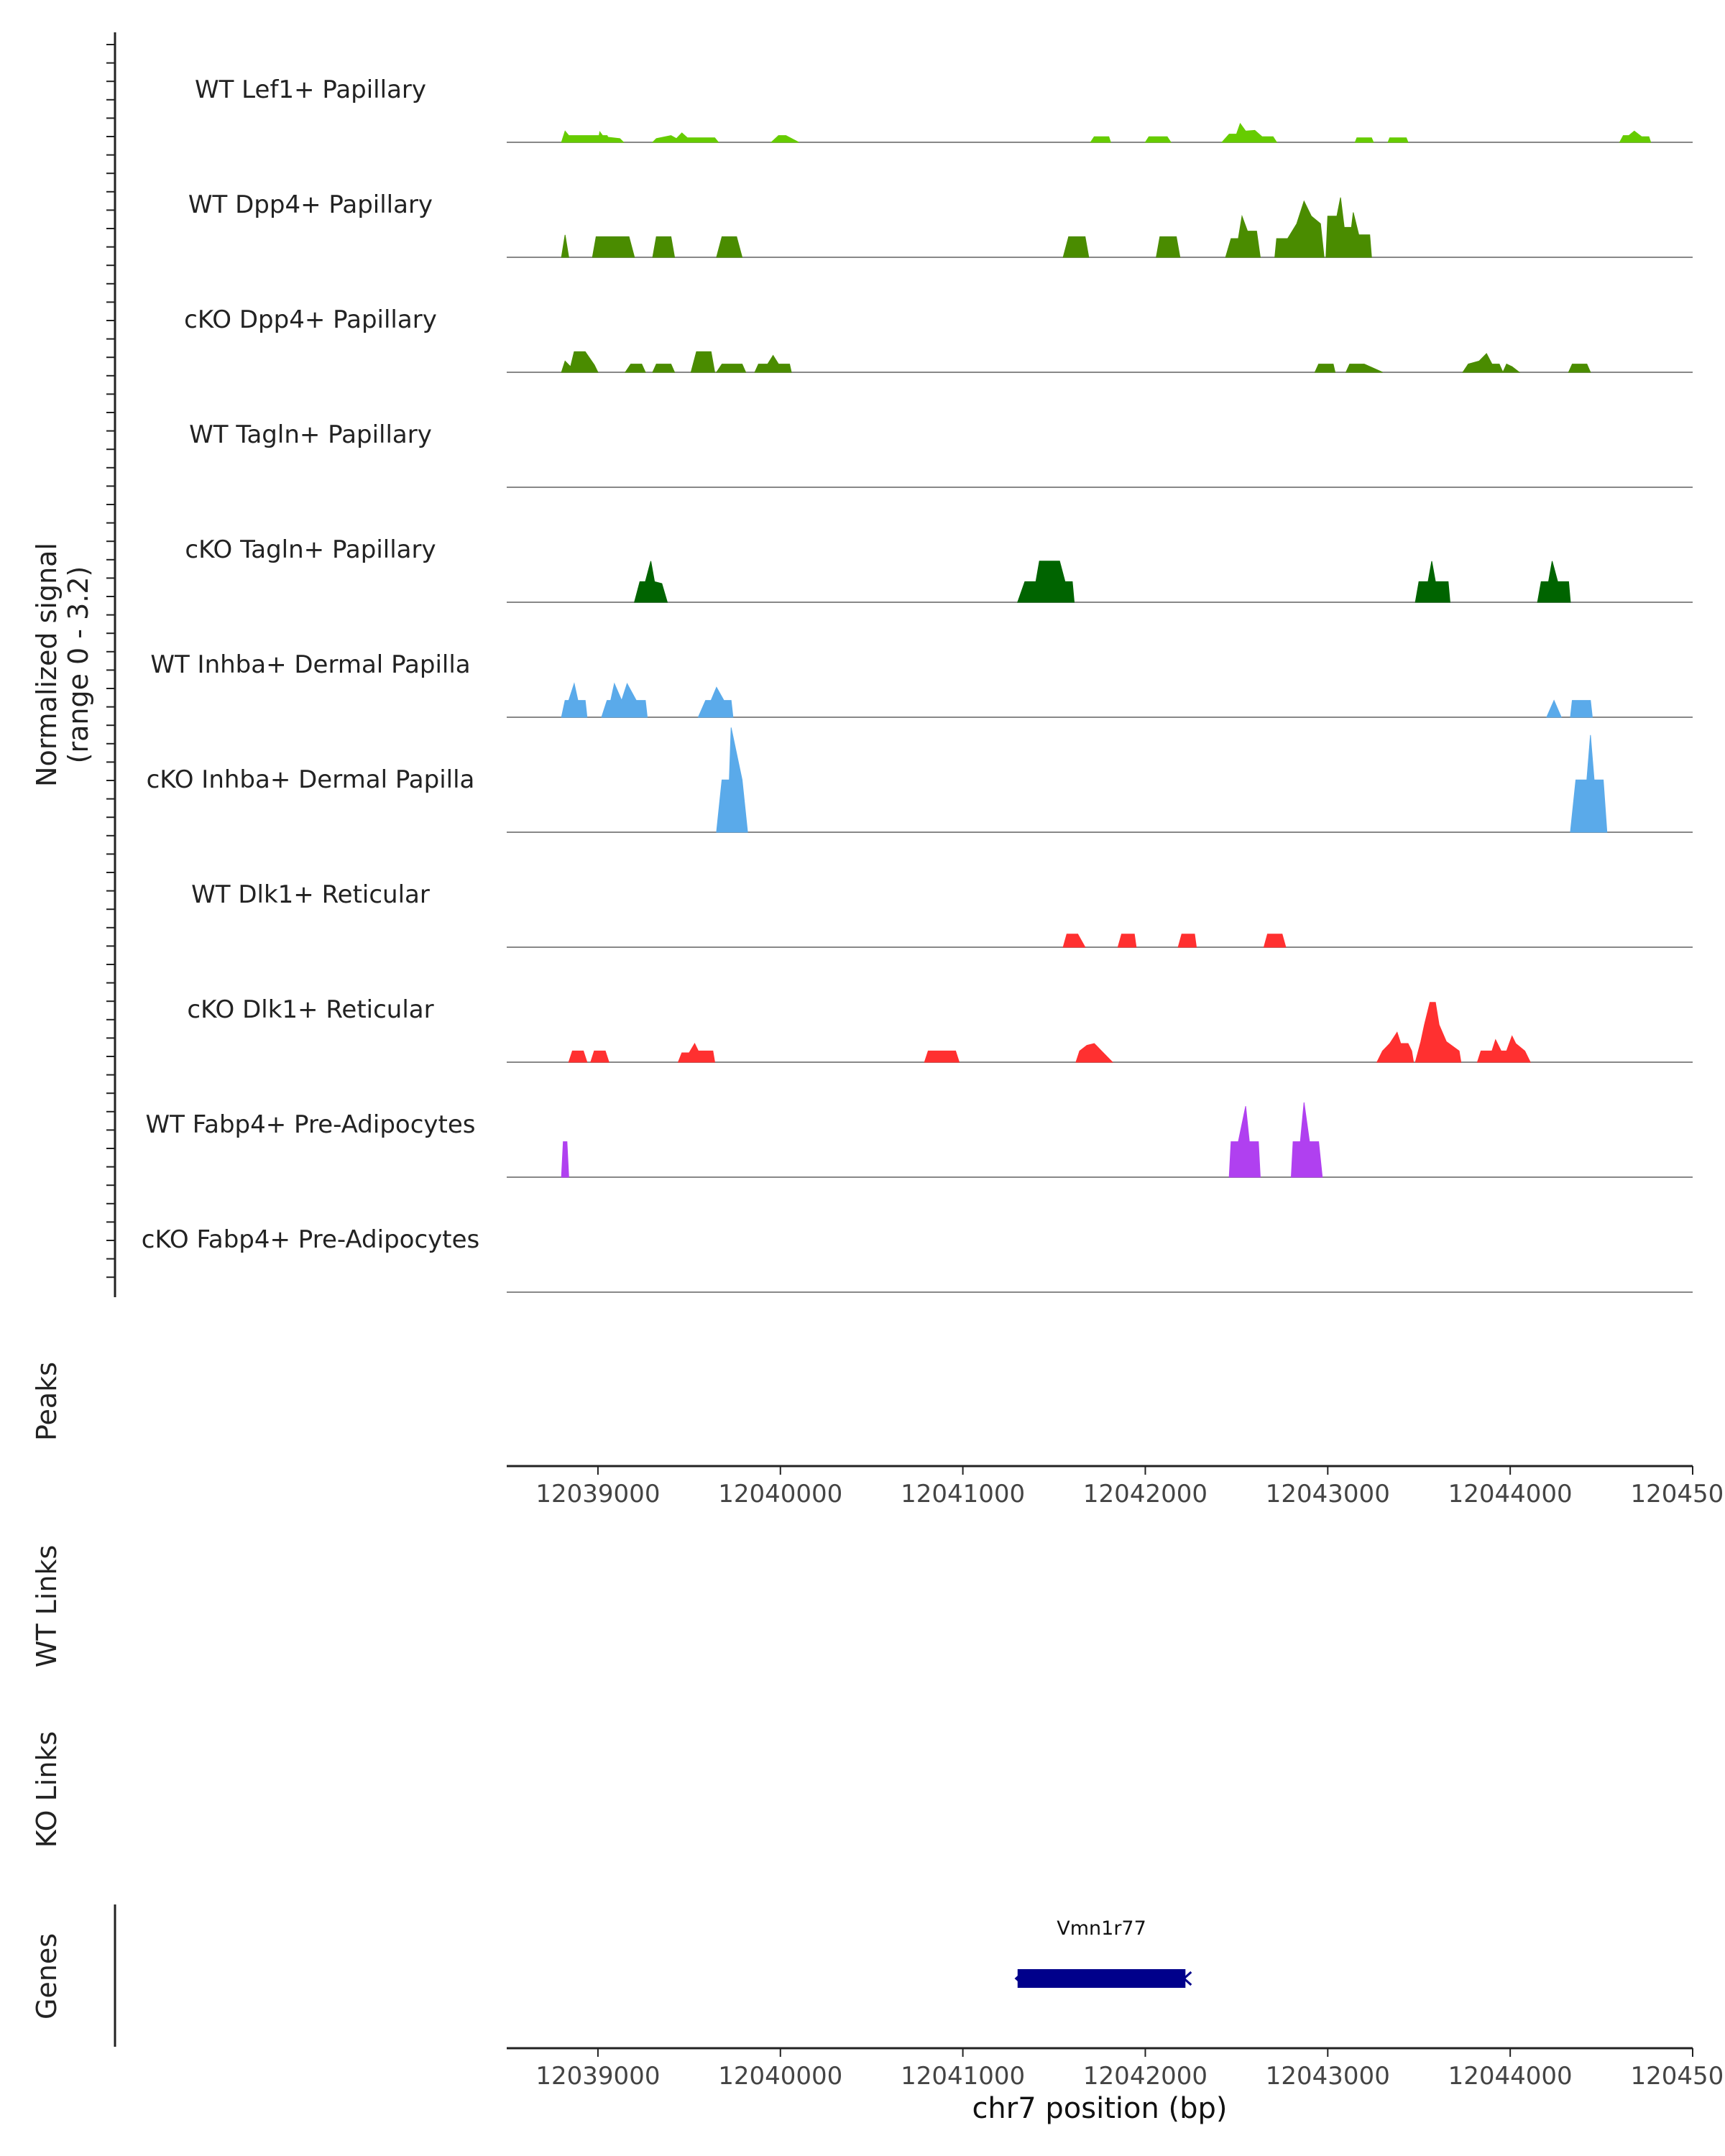 This screenshot has height=2156, width=1725. I want to click on track-9: cKO Dlk1+ Reticular, so click(940, 1029).